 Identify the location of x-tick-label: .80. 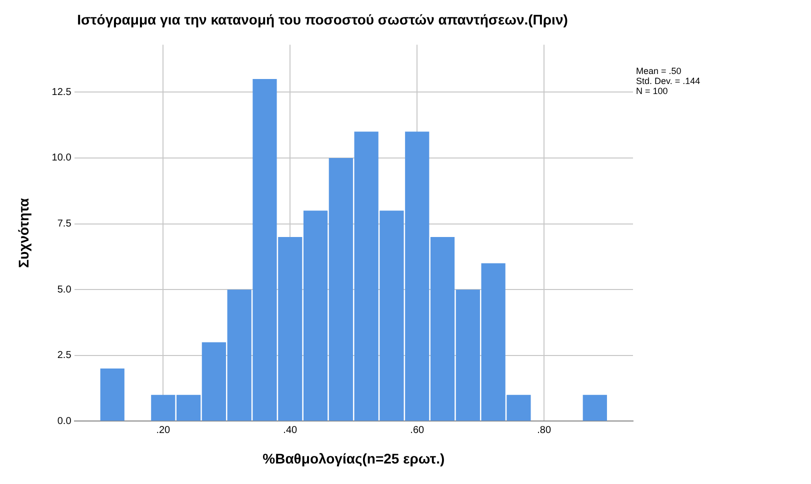
(544, 430).